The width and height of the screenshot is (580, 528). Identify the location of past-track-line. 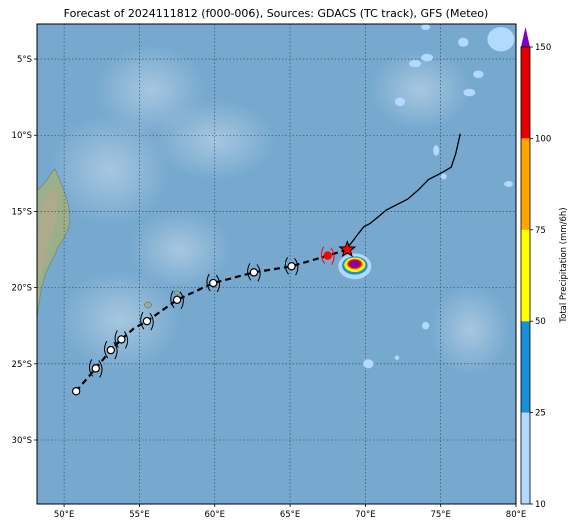
(403, 191).